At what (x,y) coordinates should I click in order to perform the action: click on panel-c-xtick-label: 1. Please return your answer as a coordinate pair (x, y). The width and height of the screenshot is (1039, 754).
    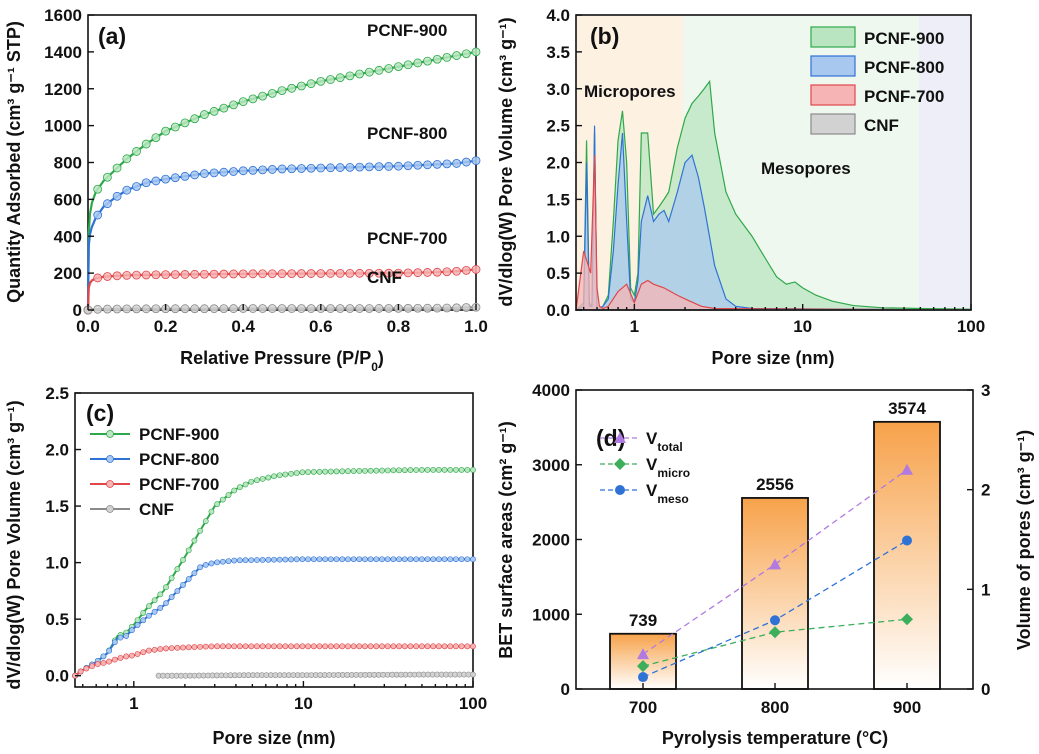
    Looking at the image, I should click on (133, 703).